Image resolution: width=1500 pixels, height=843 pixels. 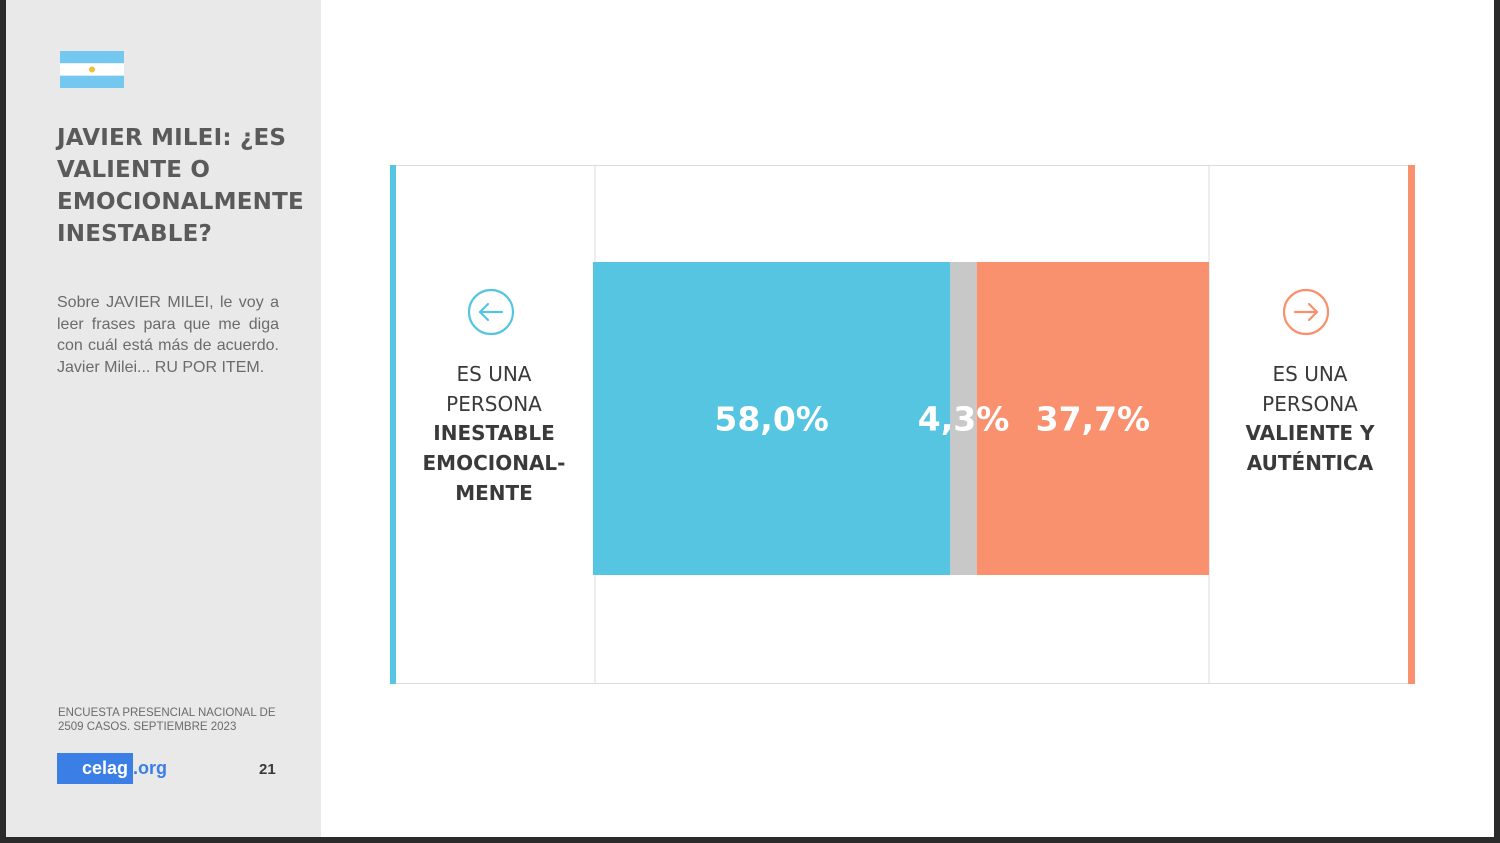 I want to click on left-label-line2: PERSONA, so click(x=494, y=404).